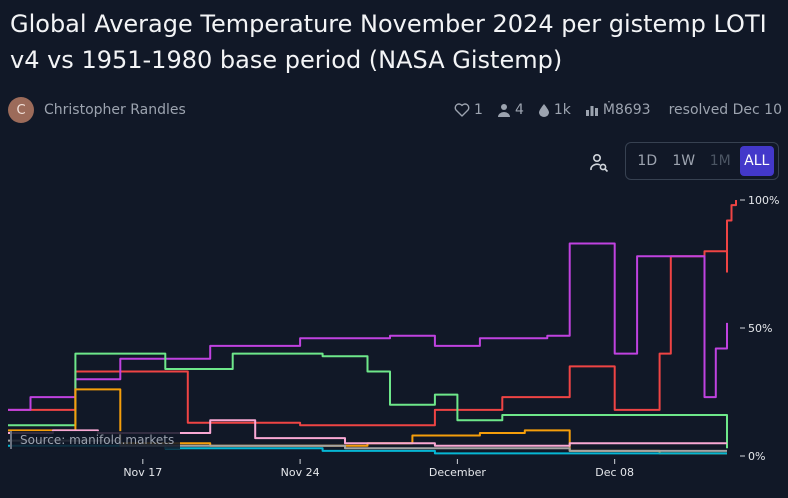 The image size is (788, 498). What do you see at coordinates (763, 200) in the screenshot?
I see `y-tick-label: 100%` at bounding box center [763, 200].